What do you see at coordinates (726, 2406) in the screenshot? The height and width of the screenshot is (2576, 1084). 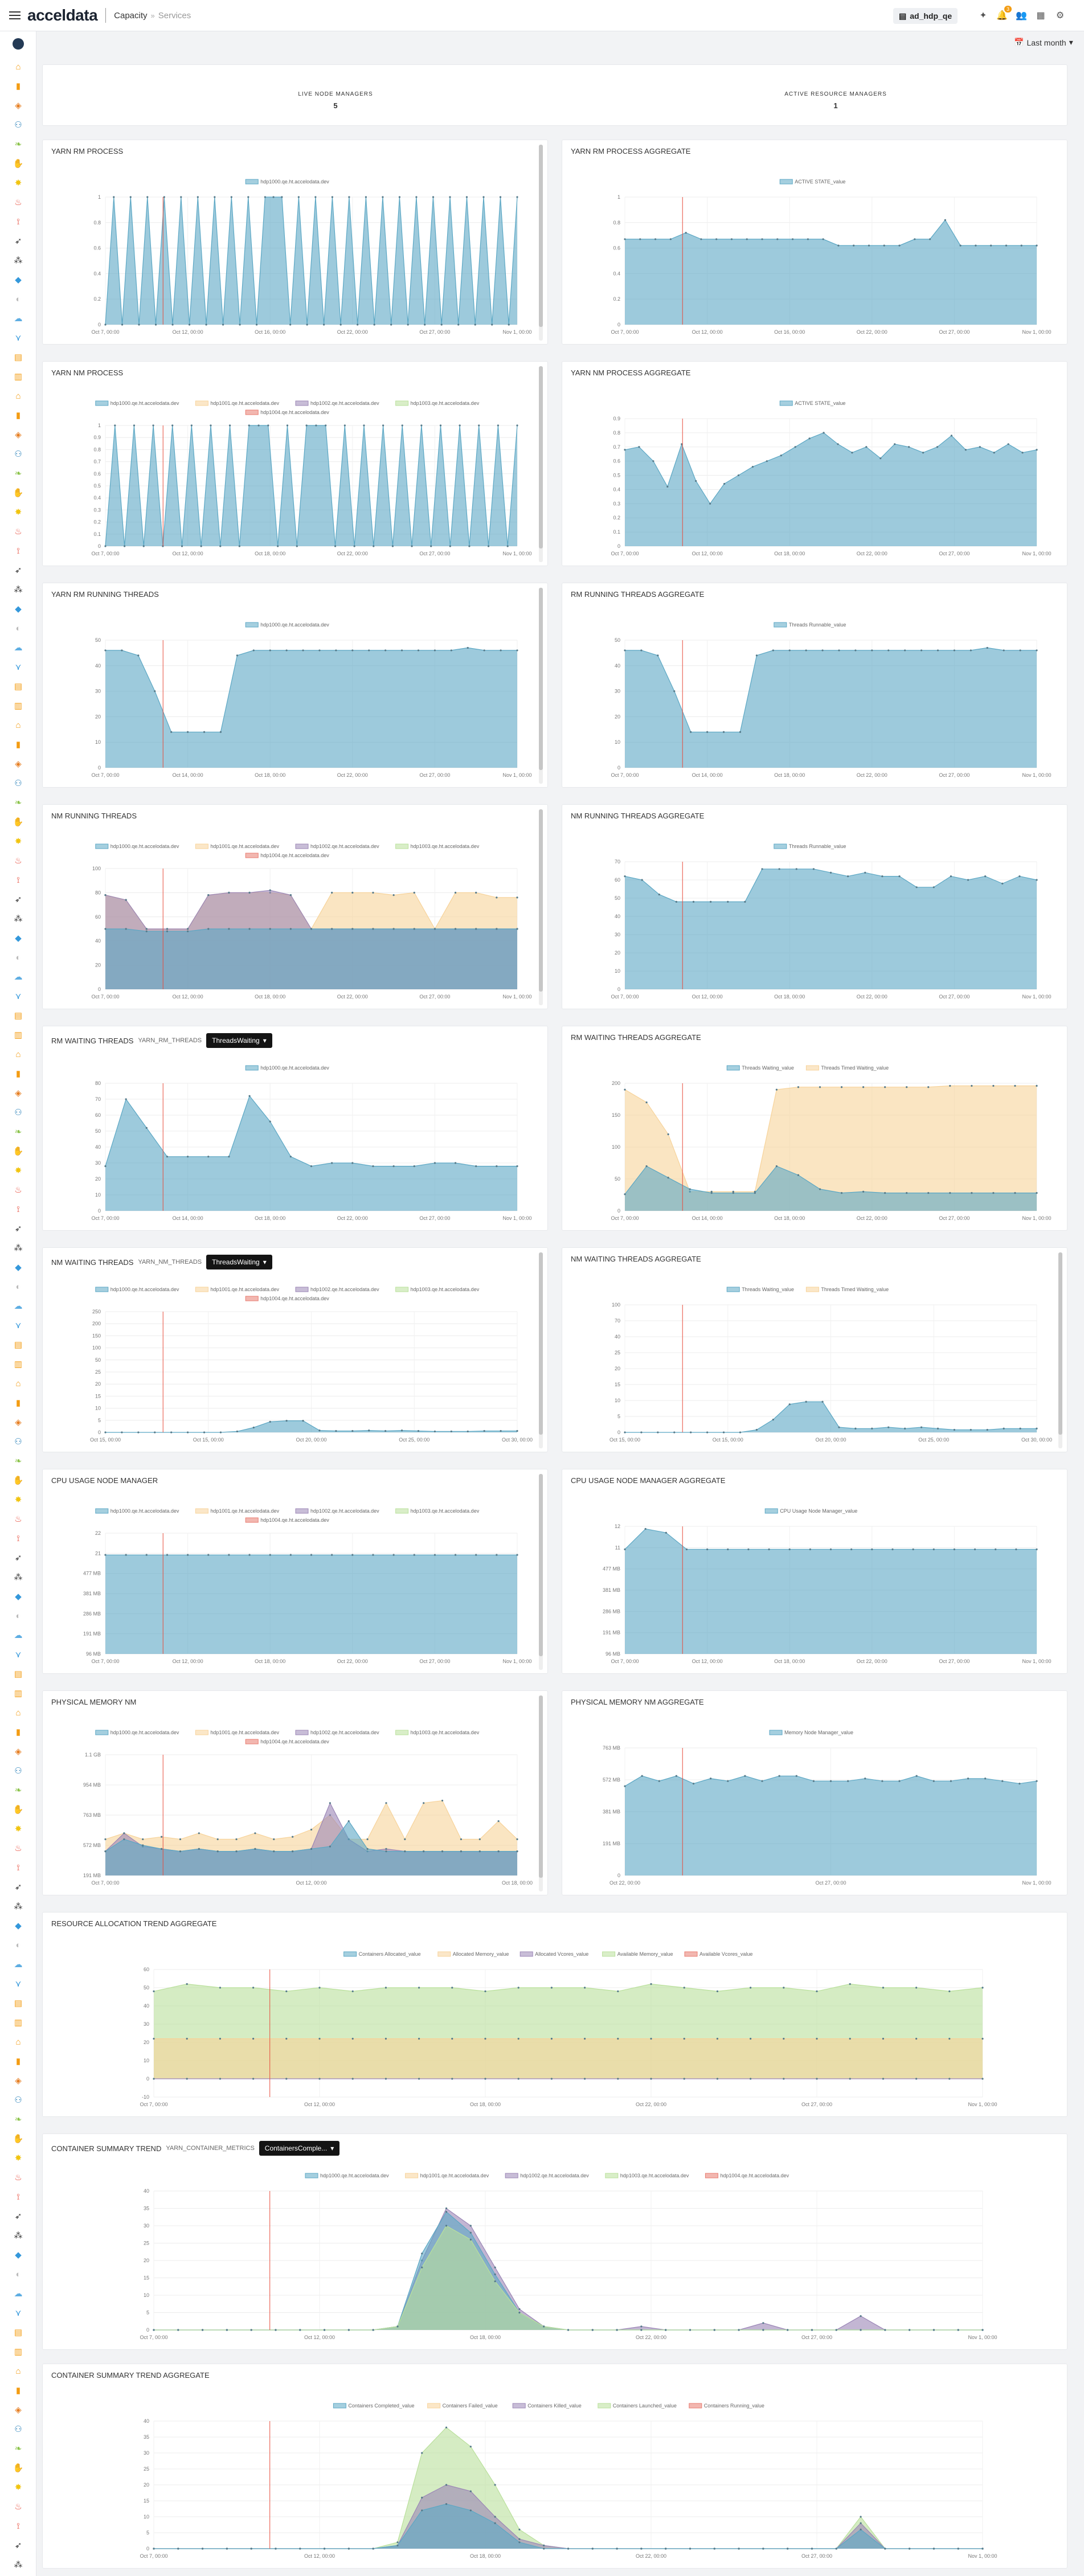 I see `legend-item: Containers Running_value` at bounding box center [726, 2406].